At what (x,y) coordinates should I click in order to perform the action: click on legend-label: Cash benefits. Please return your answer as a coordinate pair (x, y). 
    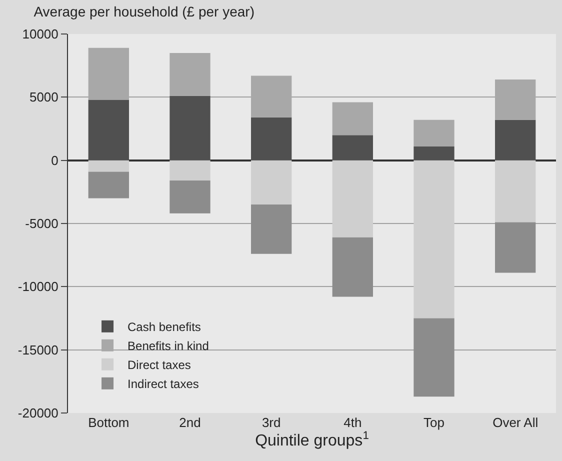
    Looking at the image, I should click on (164, 327).